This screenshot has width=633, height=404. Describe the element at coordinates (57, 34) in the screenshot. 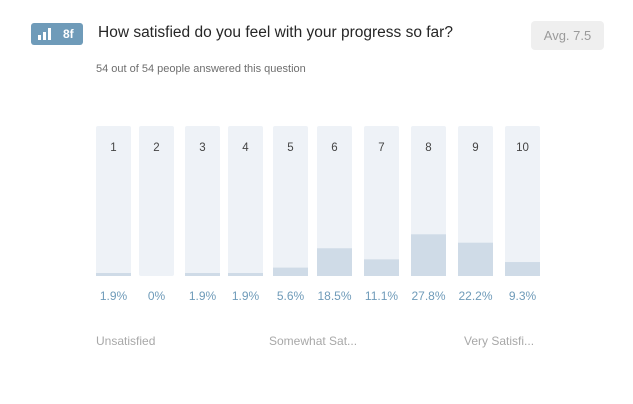

I see `question-badge: 8f` at that location.